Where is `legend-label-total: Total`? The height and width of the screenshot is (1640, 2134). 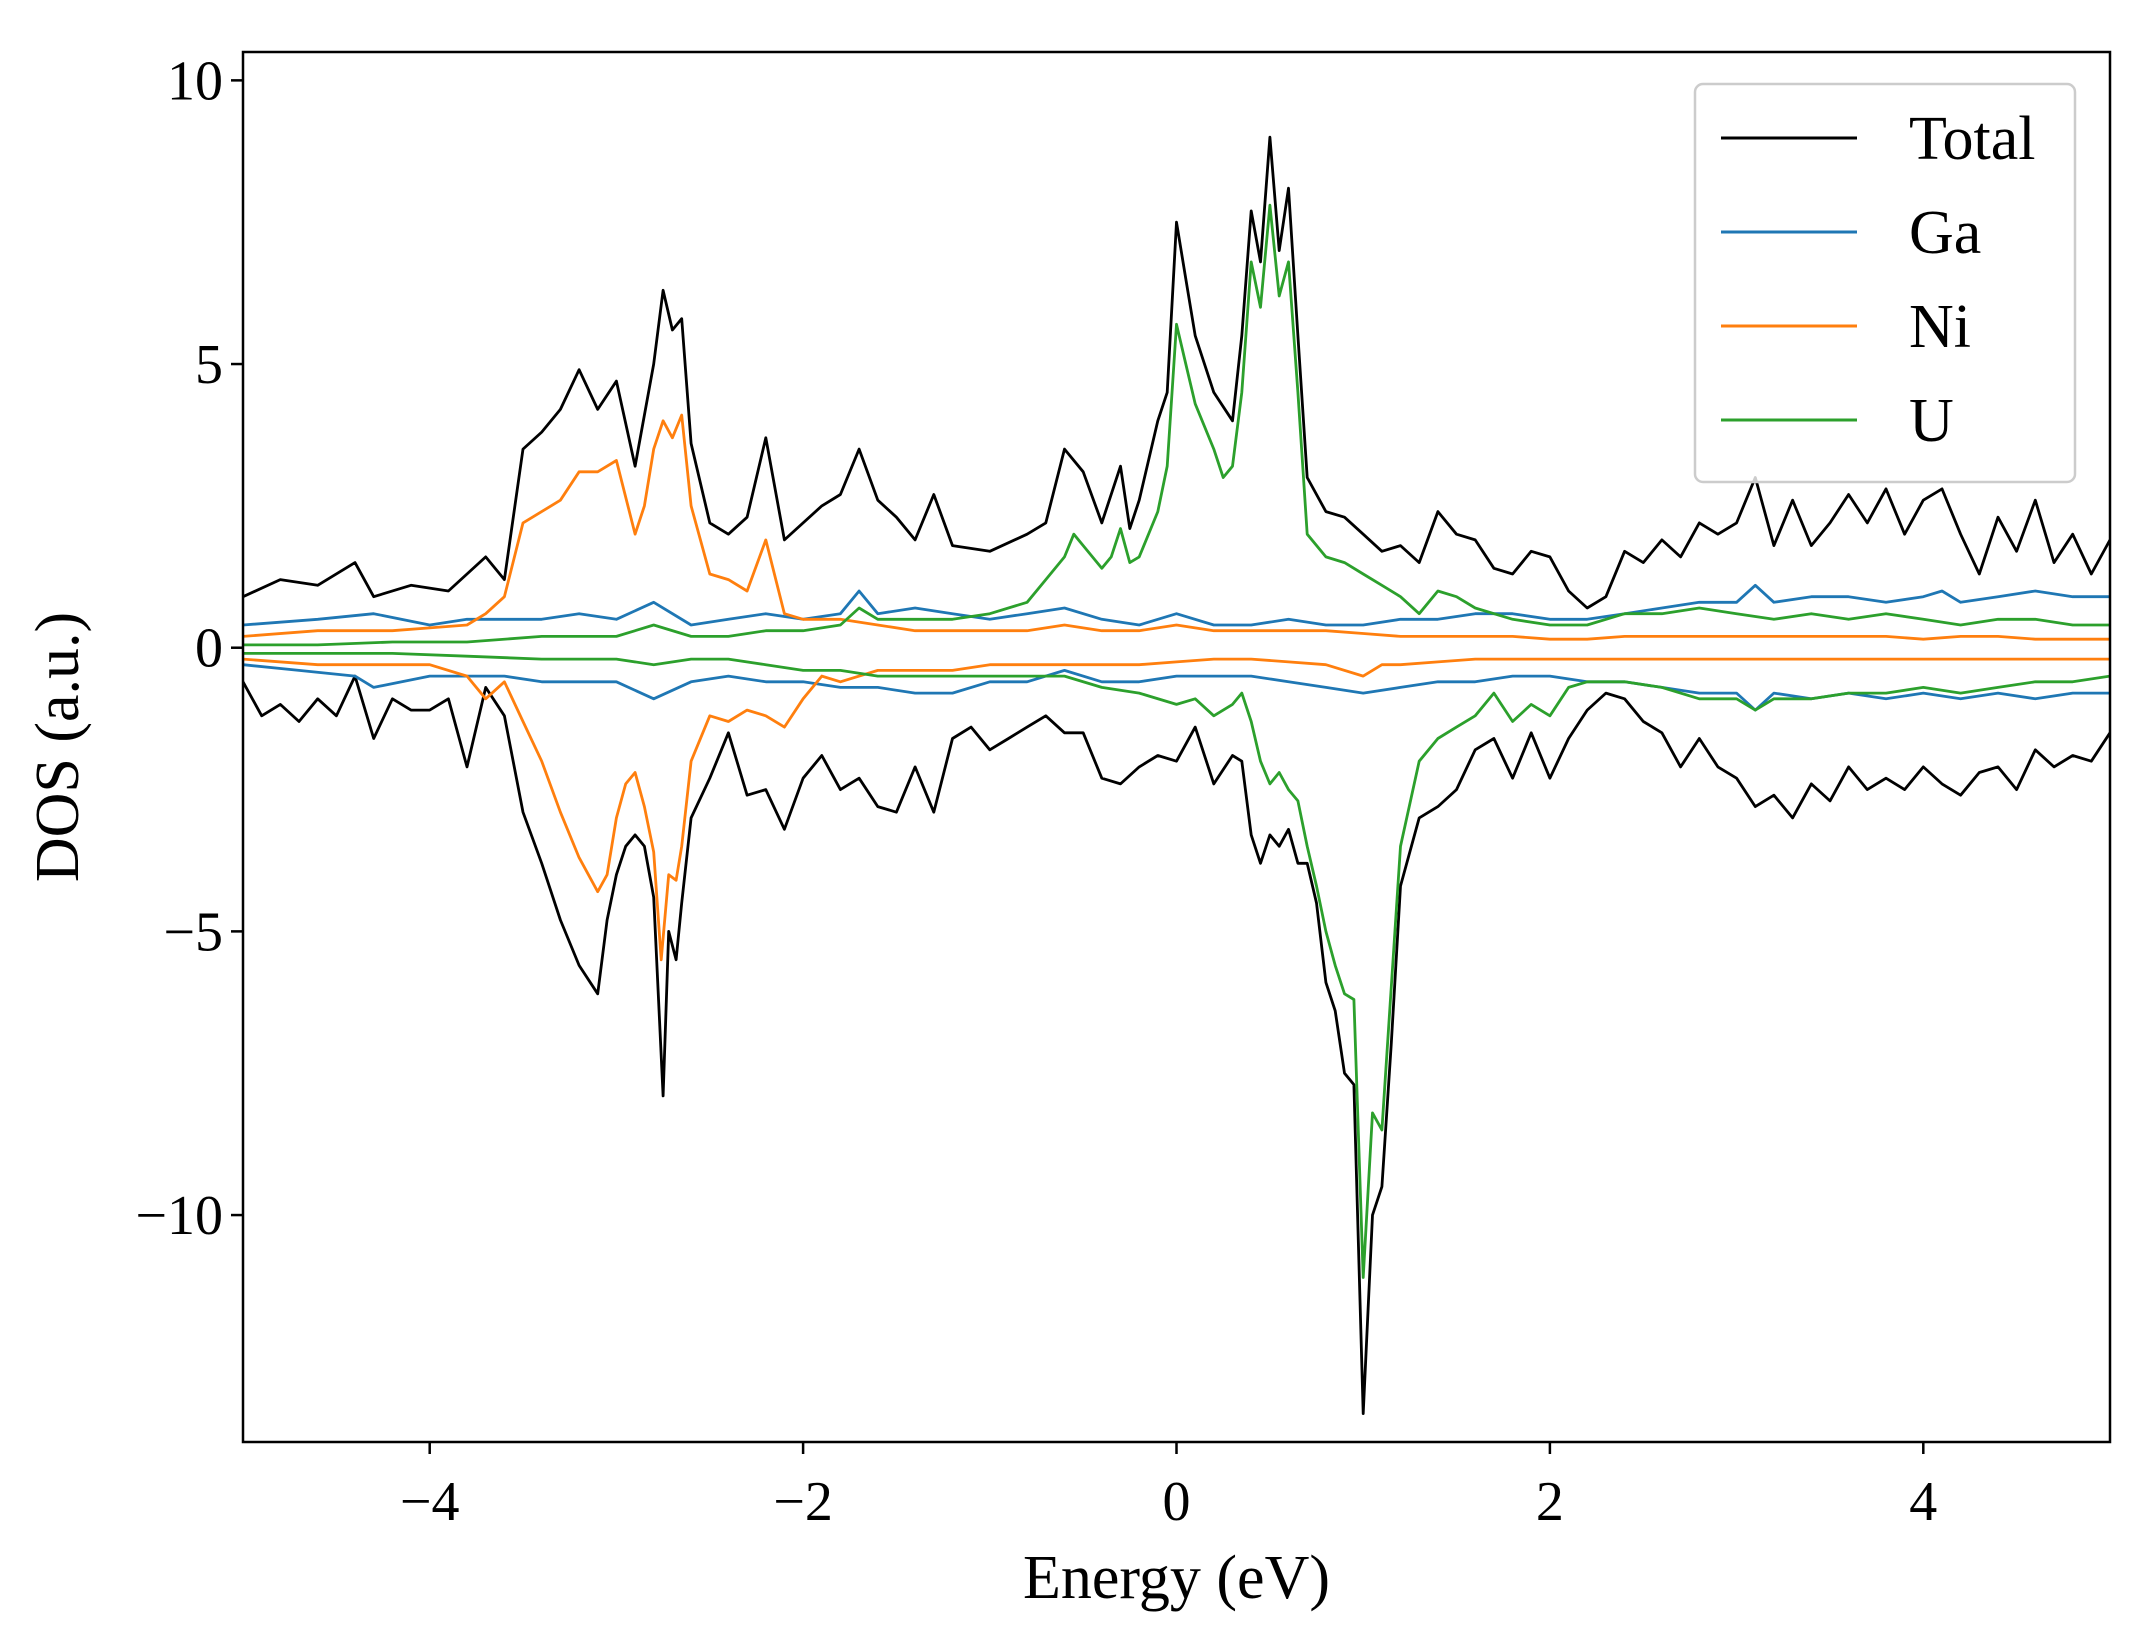
legend-label-total: Total is located at coordinates (1972, 139).